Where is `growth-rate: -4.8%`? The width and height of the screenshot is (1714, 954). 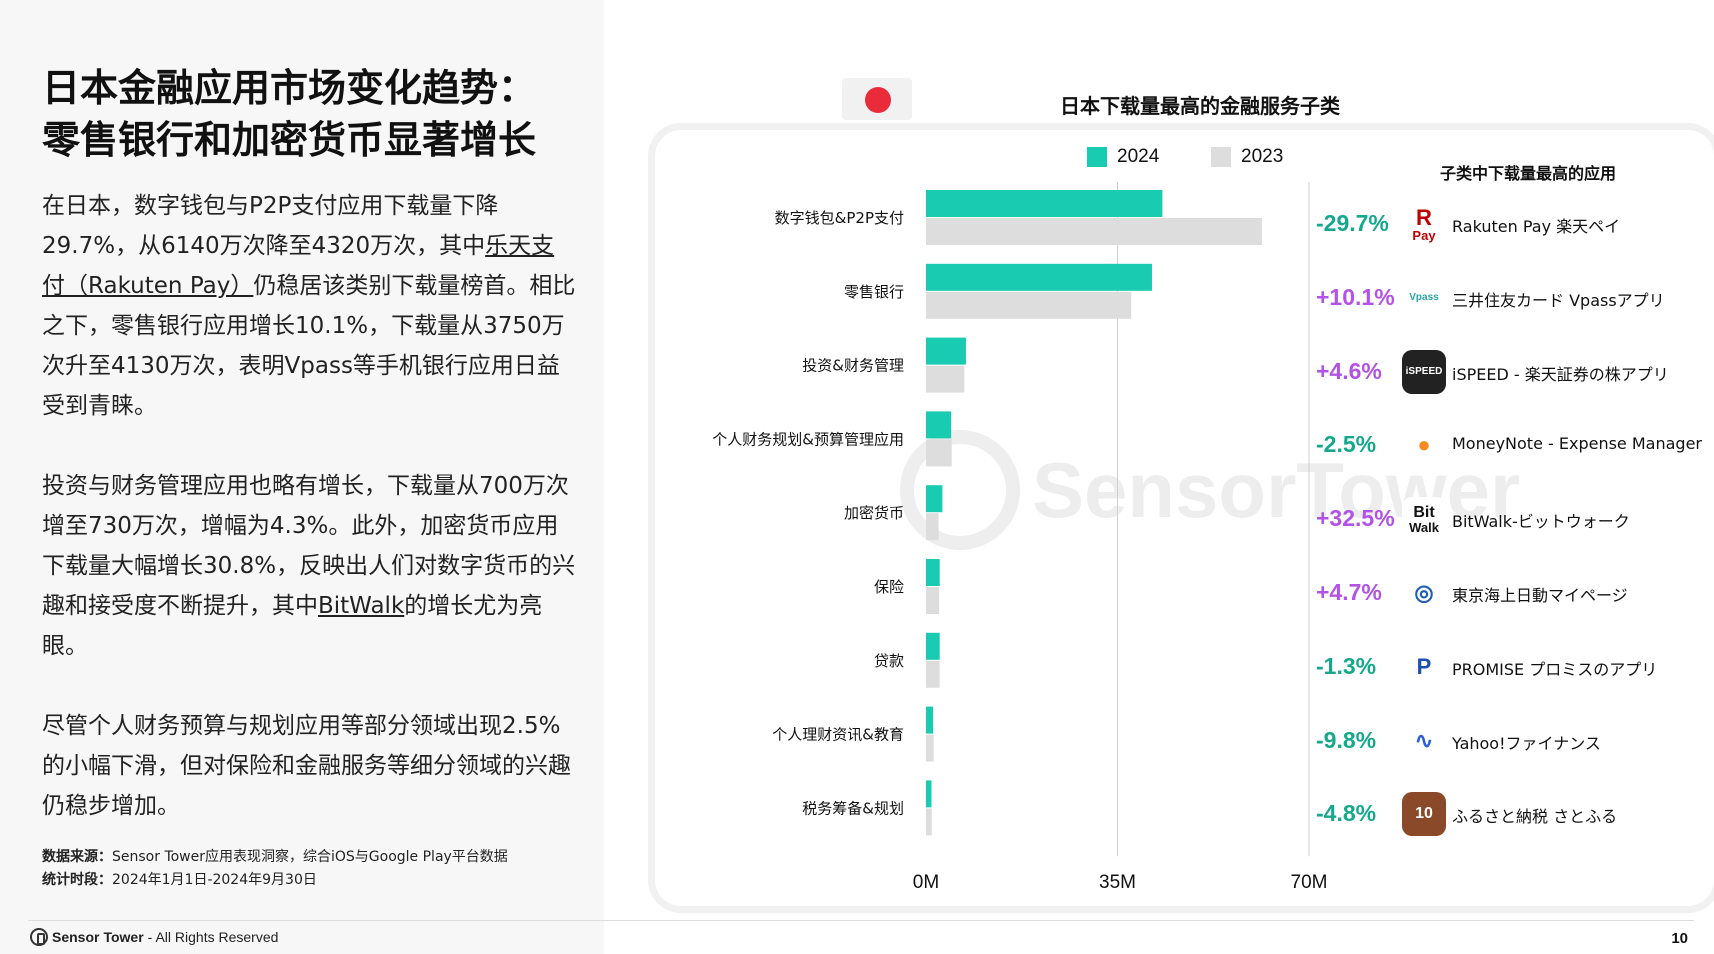
growth-rate: -4.8% is located at coordinates (1346, 813).